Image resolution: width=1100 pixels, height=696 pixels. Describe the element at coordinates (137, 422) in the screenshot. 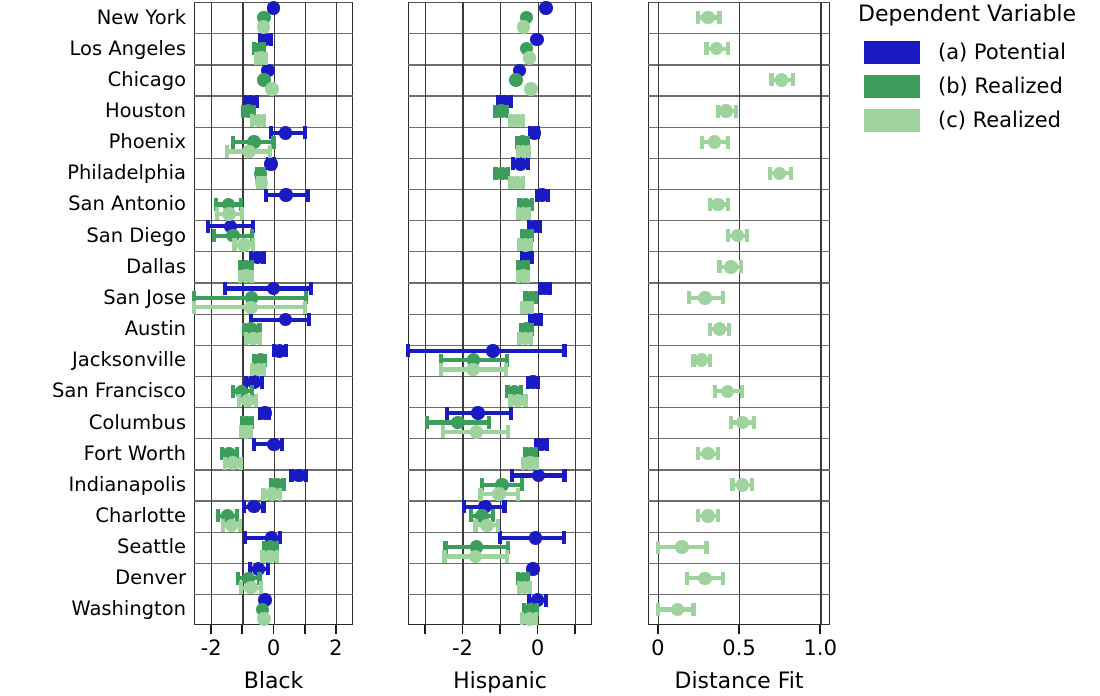

I see `y-axis-label-columbus: Columbus` at that location.